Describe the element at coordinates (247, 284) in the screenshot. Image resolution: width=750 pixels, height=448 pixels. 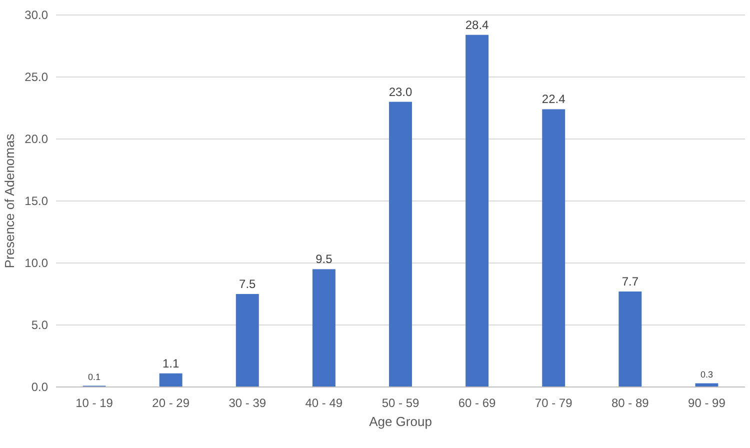
I see `data-label: 7.5` at that location.